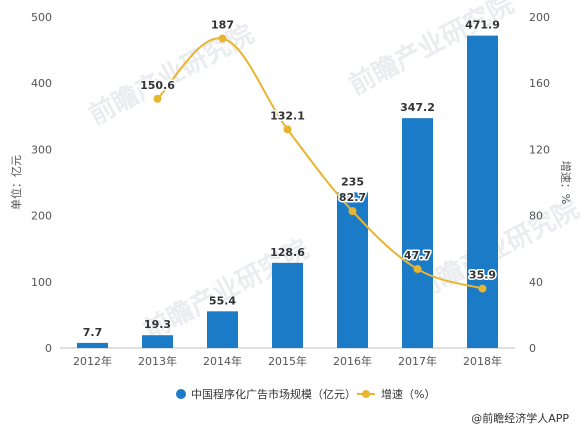  What do you see at coordinates (222, 25) in the screenshot?
I see `growth-value-label: 187` at bounding box center [222, 25].